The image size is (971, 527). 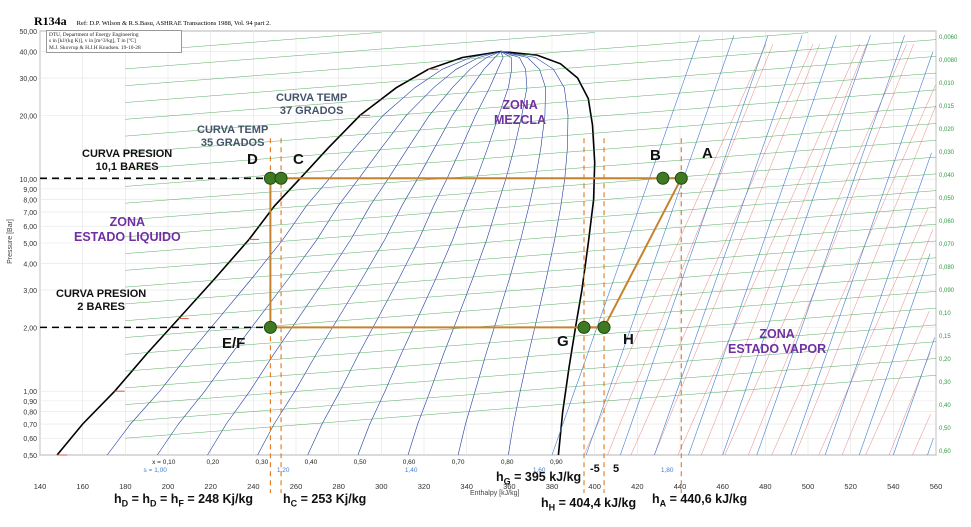 What do you see at coordinates (595, 469) in the screenshot?
I see `label-minus-5: -5` at bounding box center [595, 469].